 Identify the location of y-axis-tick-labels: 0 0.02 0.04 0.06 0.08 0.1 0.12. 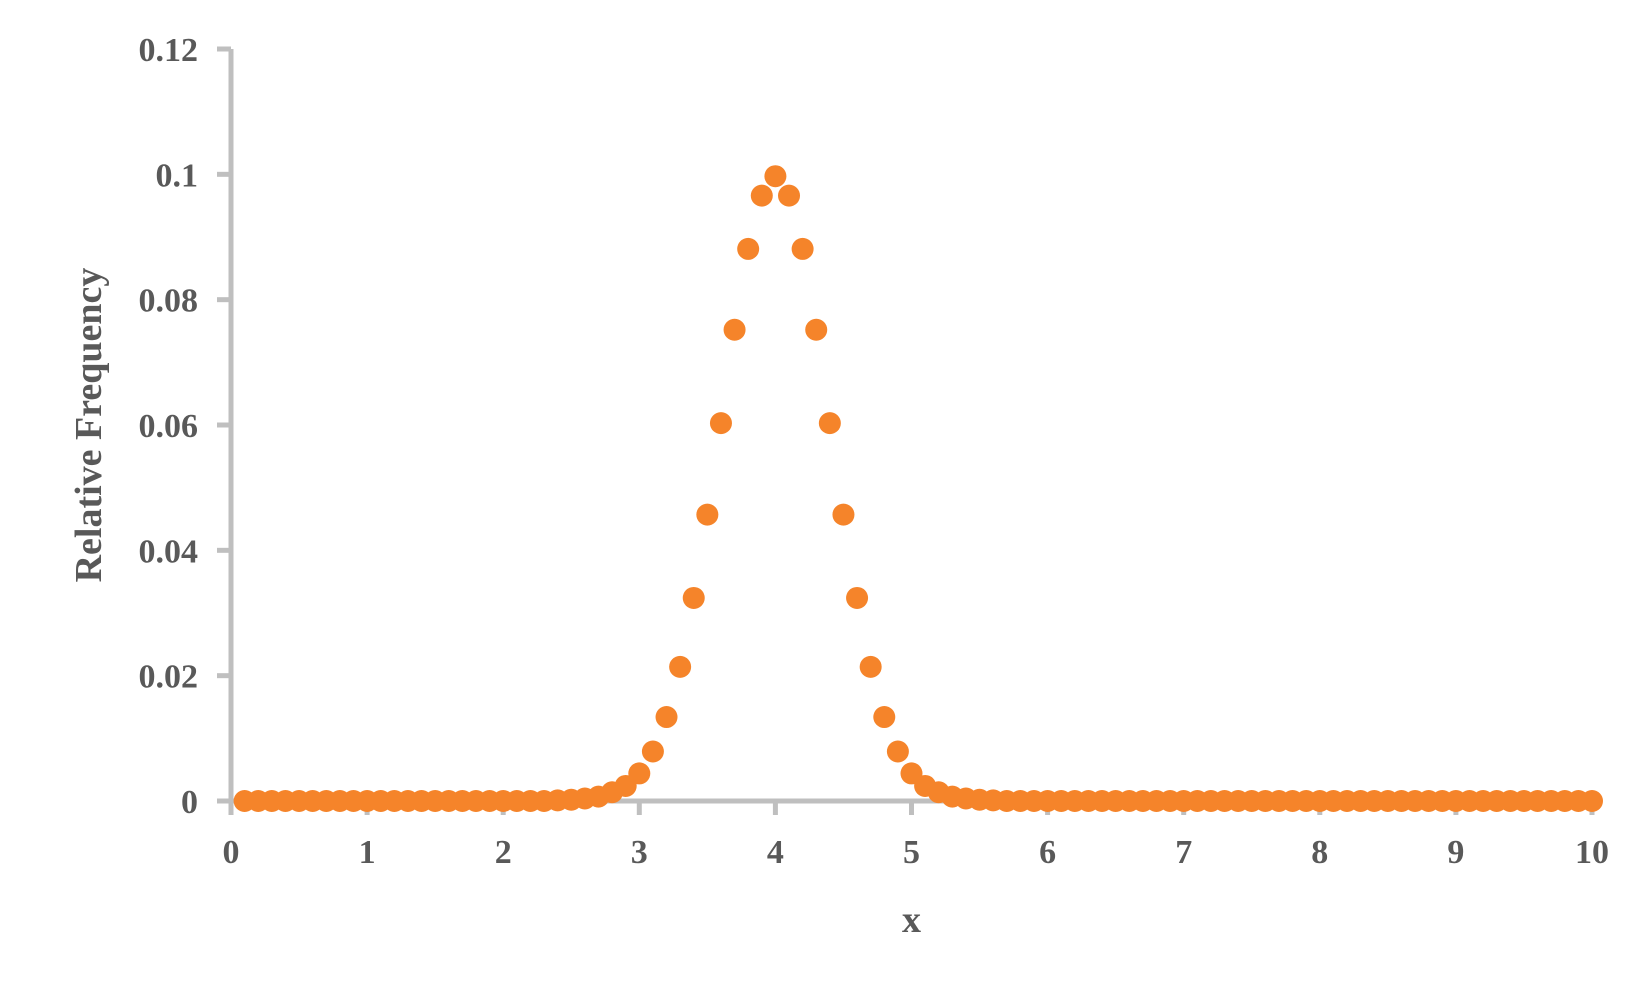
(169, 426).